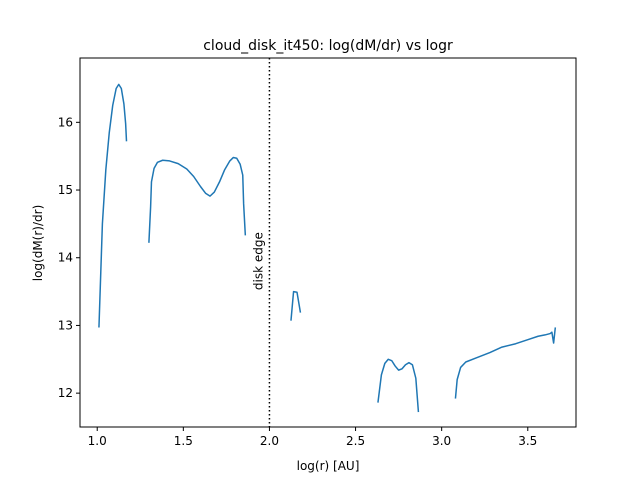  What do you see at coordinates (441, 441) in the screenshot?
I see `x-tick-label: 3.0` at bounding box center [441, 441].